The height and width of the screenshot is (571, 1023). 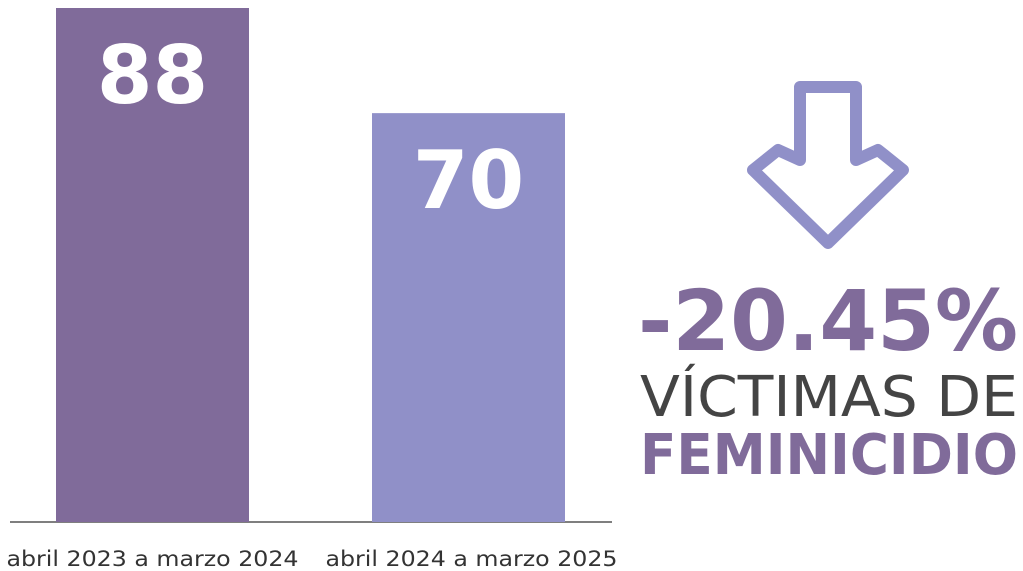 I want to click on arrow-icon, so click(x=828, y=165).